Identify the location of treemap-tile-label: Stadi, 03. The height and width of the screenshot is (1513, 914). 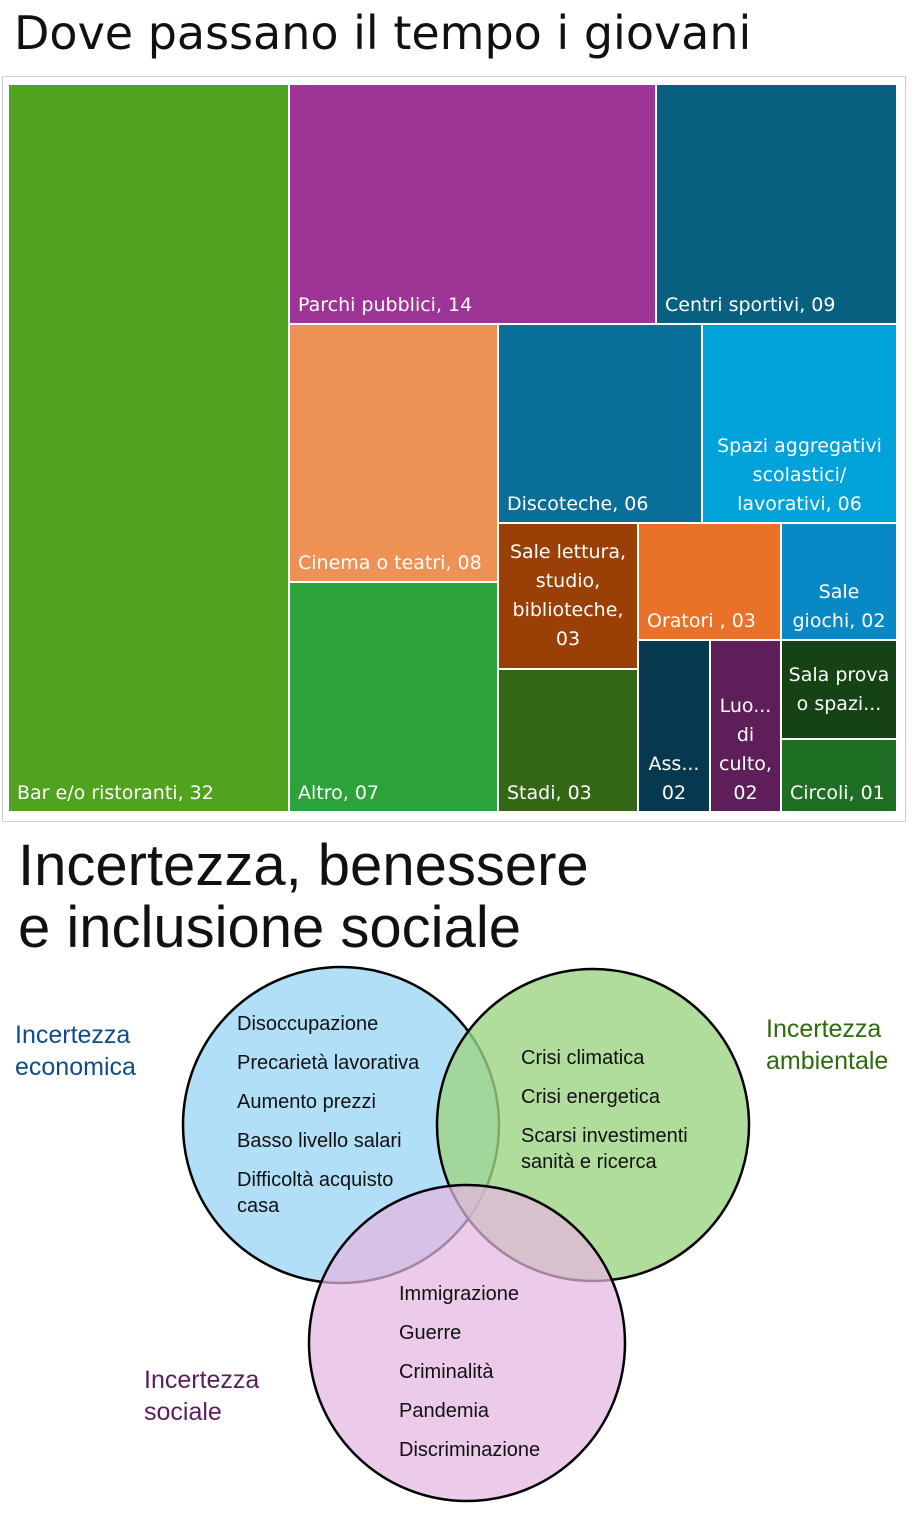
(549, 793).